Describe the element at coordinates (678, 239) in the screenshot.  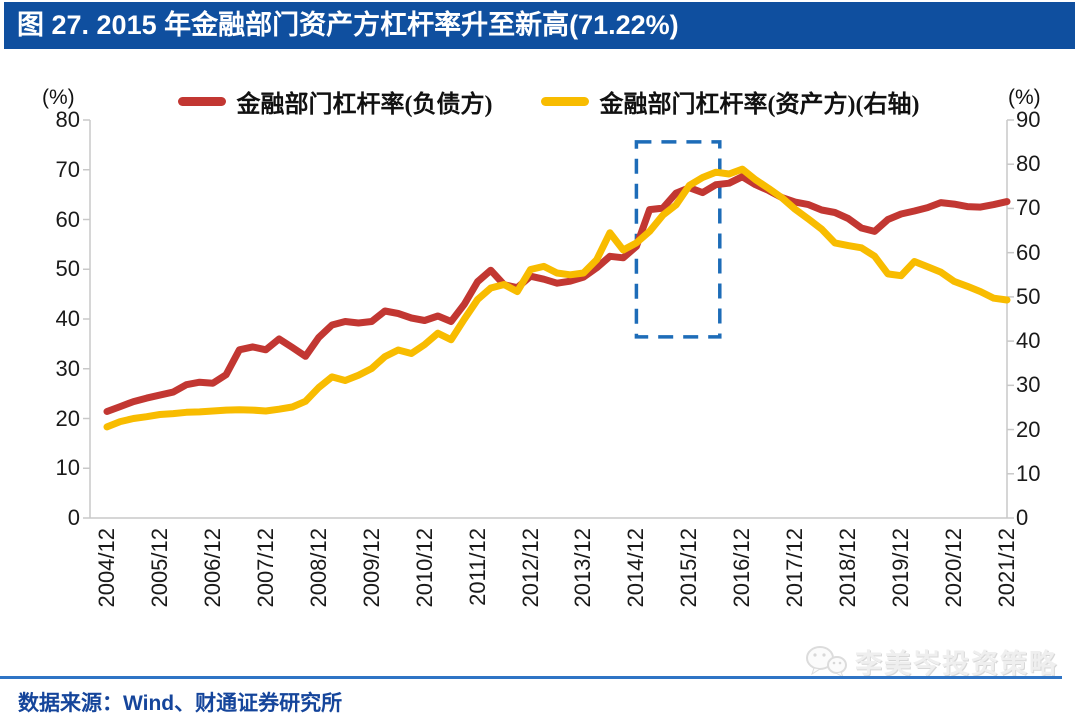
I see `highlight-2015-box` at that location.